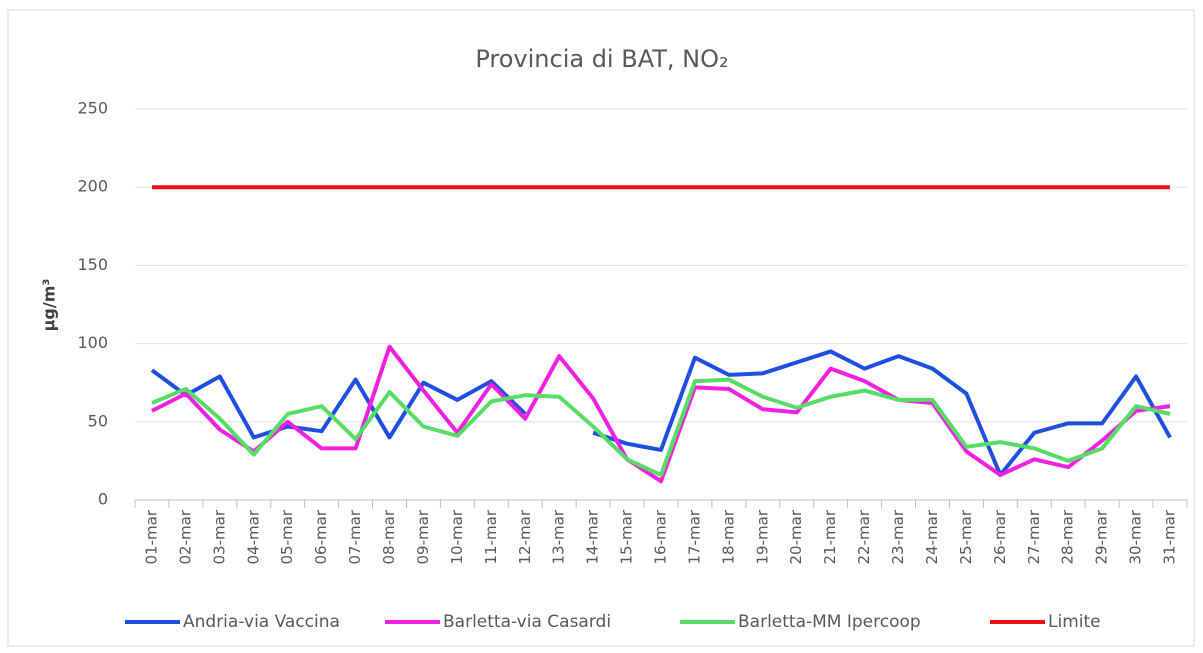 The image size is (1203, 653). Describe the element at coordinates (98, 420) in the screenshot. I see `y-tick-label: 50` at that location.